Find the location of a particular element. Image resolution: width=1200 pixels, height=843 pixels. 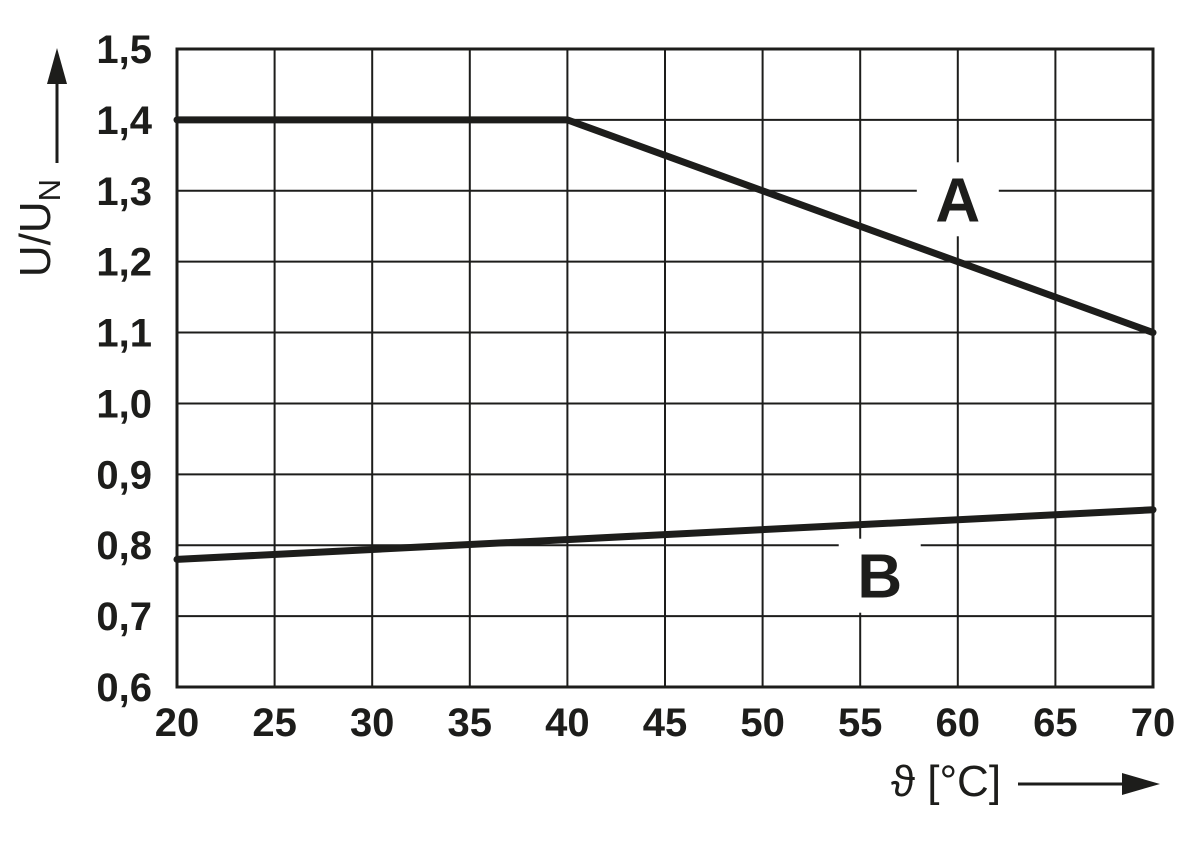

x-tick-label: 30 is located at coordinates (372, 723).